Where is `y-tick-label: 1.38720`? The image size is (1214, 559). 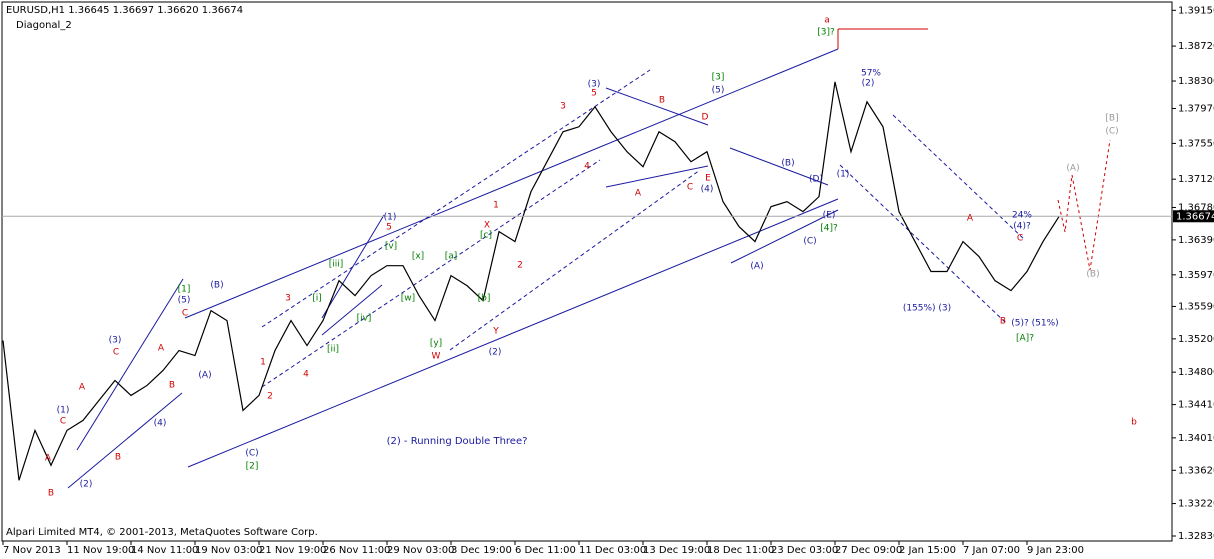
y-tick-label: 1.38720 is located at coordinates (1196, 46).